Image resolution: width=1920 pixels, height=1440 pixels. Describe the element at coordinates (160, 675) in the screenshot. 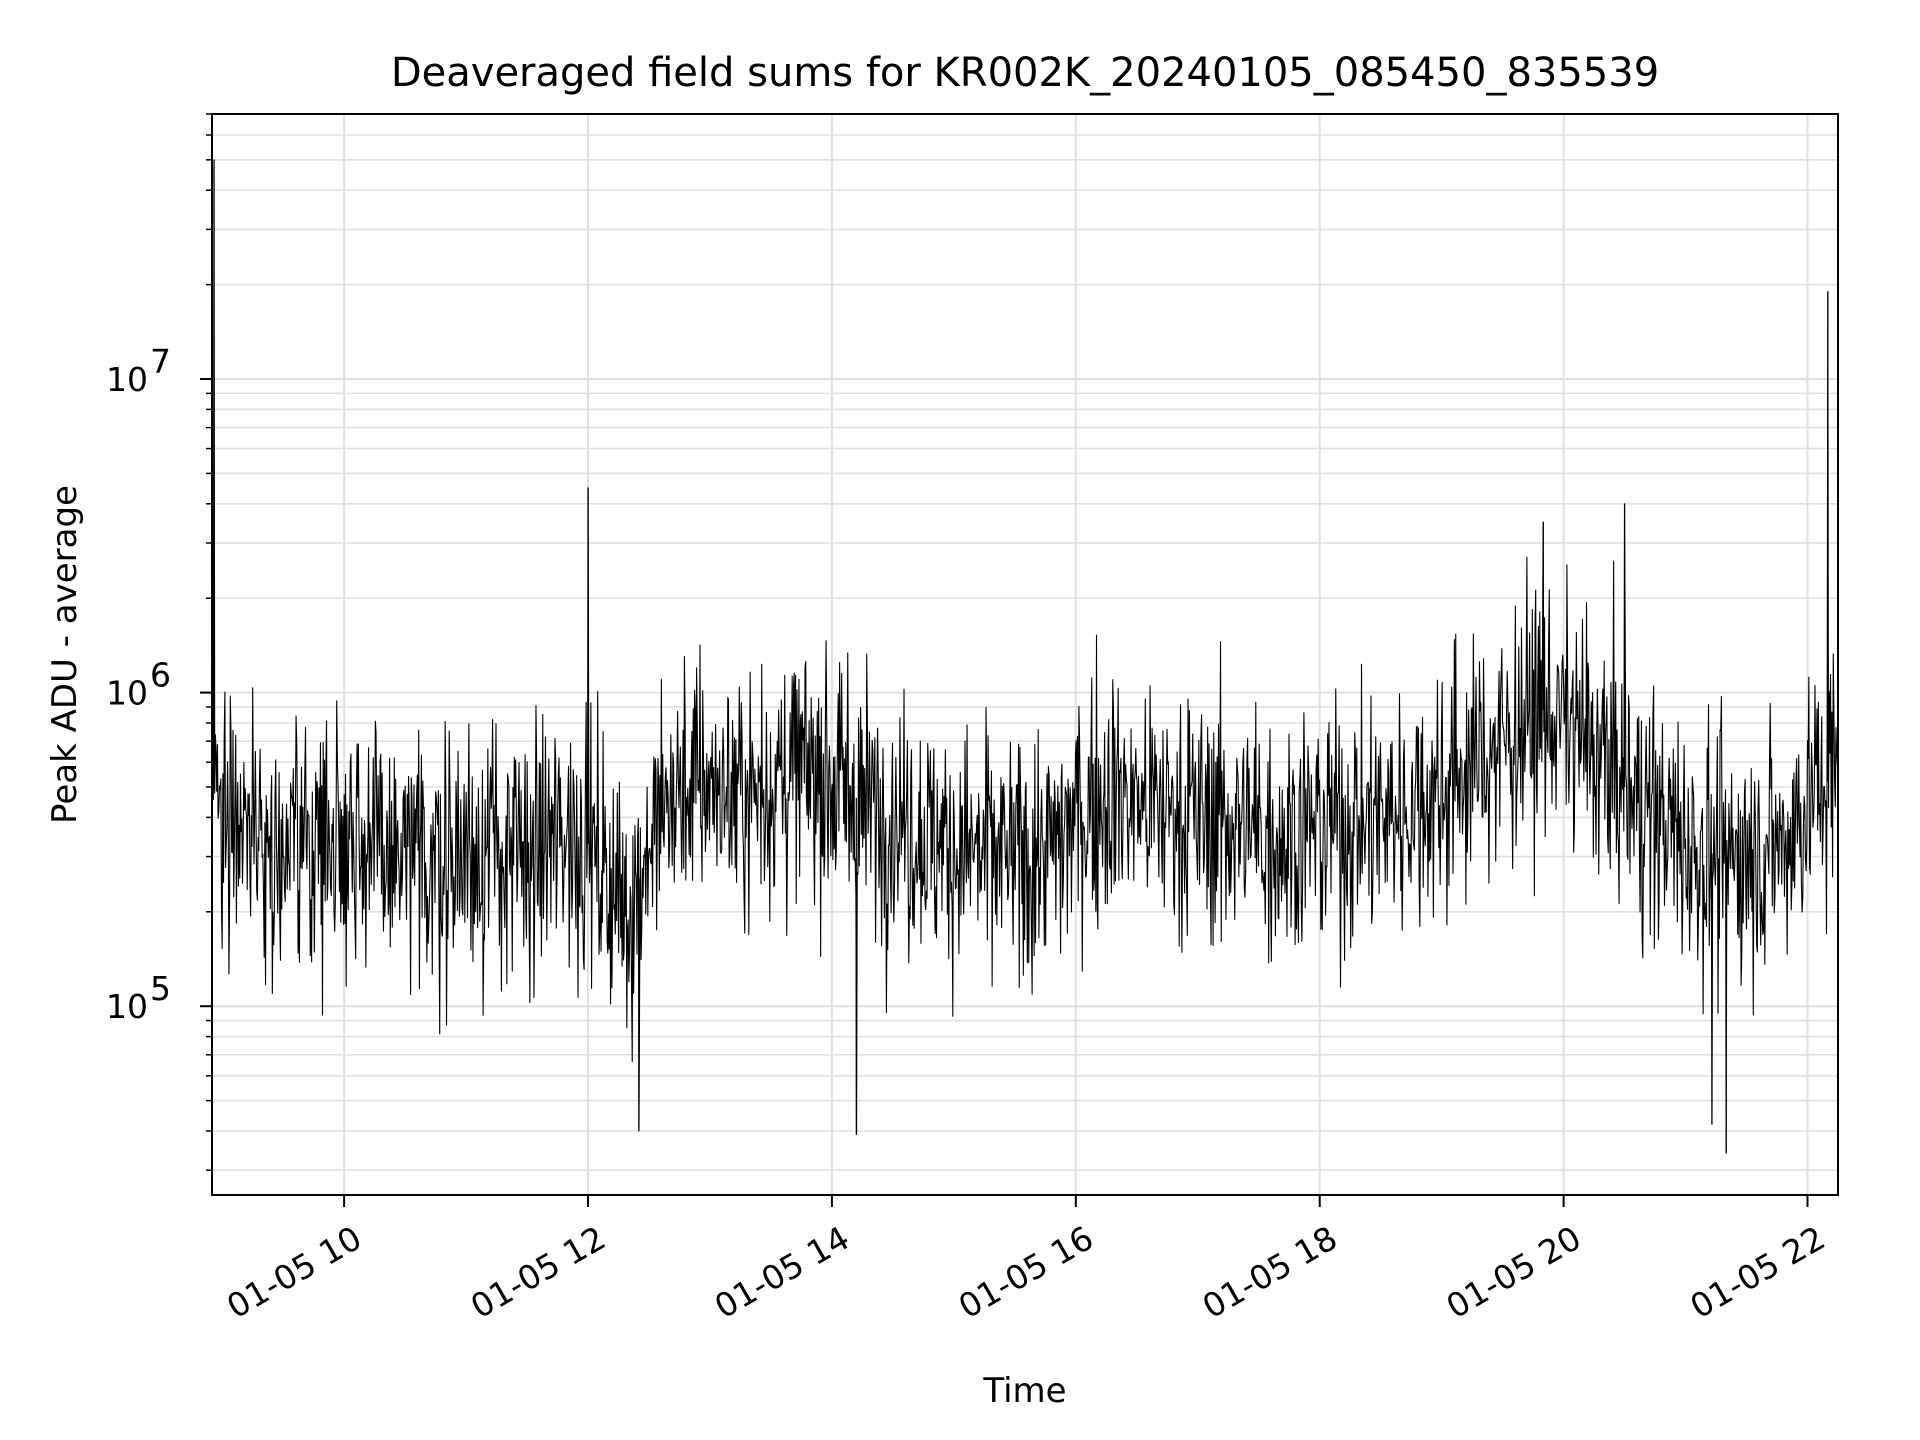

I see `y-tick-label-exponent: 6` at that location.